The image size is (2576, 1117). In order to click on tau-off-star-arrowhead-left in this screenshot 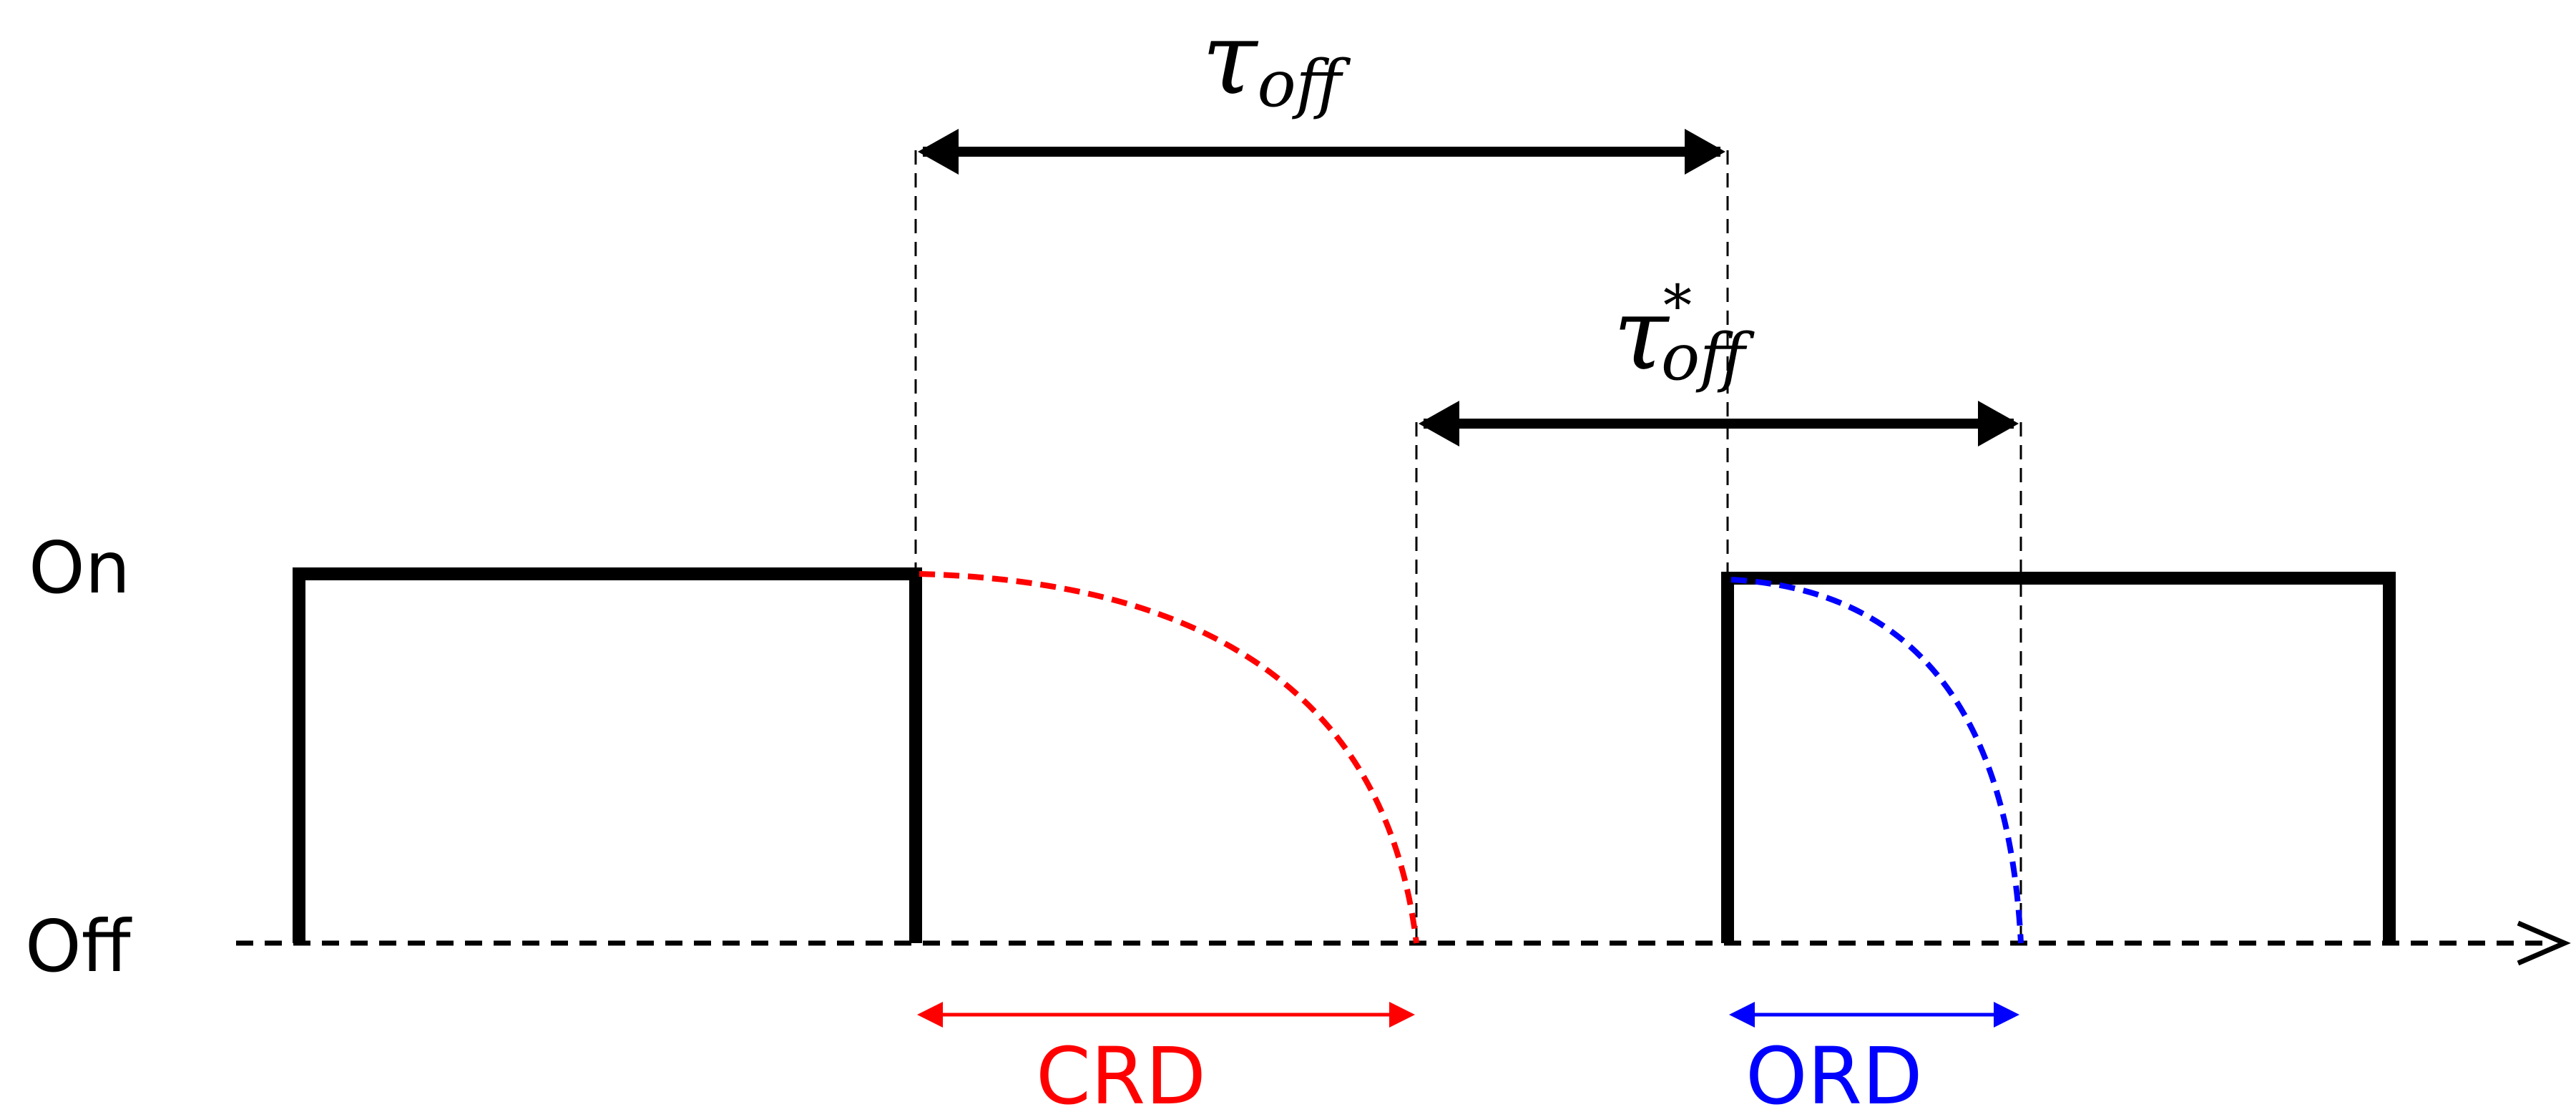, I will do `click(1439, 424)`.